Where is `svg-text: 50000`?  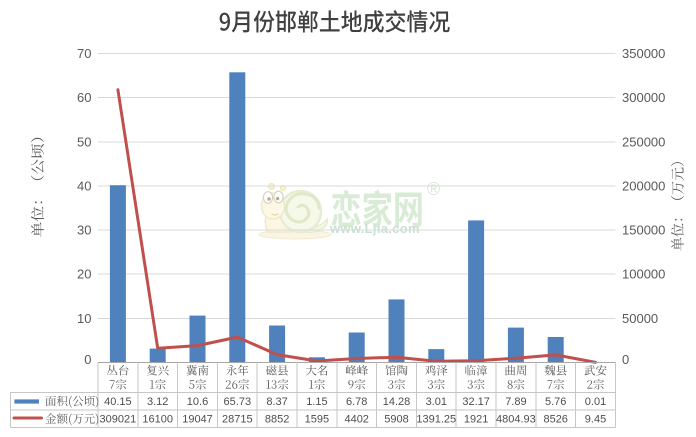 svg-text: 50000 is located at coordinates (640, 318).